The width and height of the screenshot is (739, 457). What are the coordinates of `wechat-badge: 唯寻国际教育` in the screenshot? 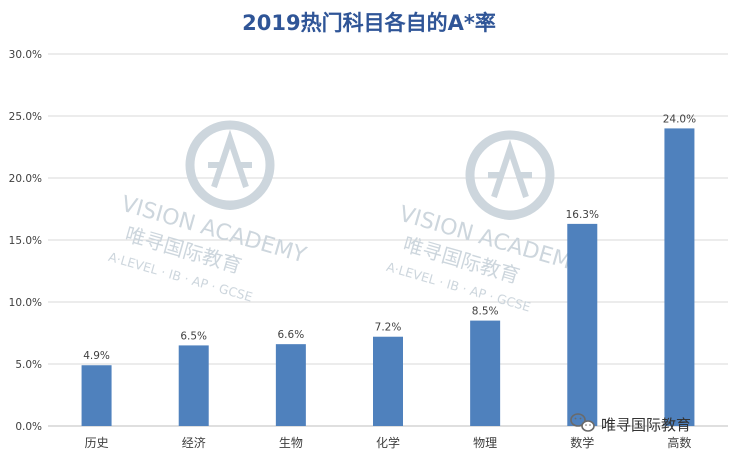 It's located at (630, 423).